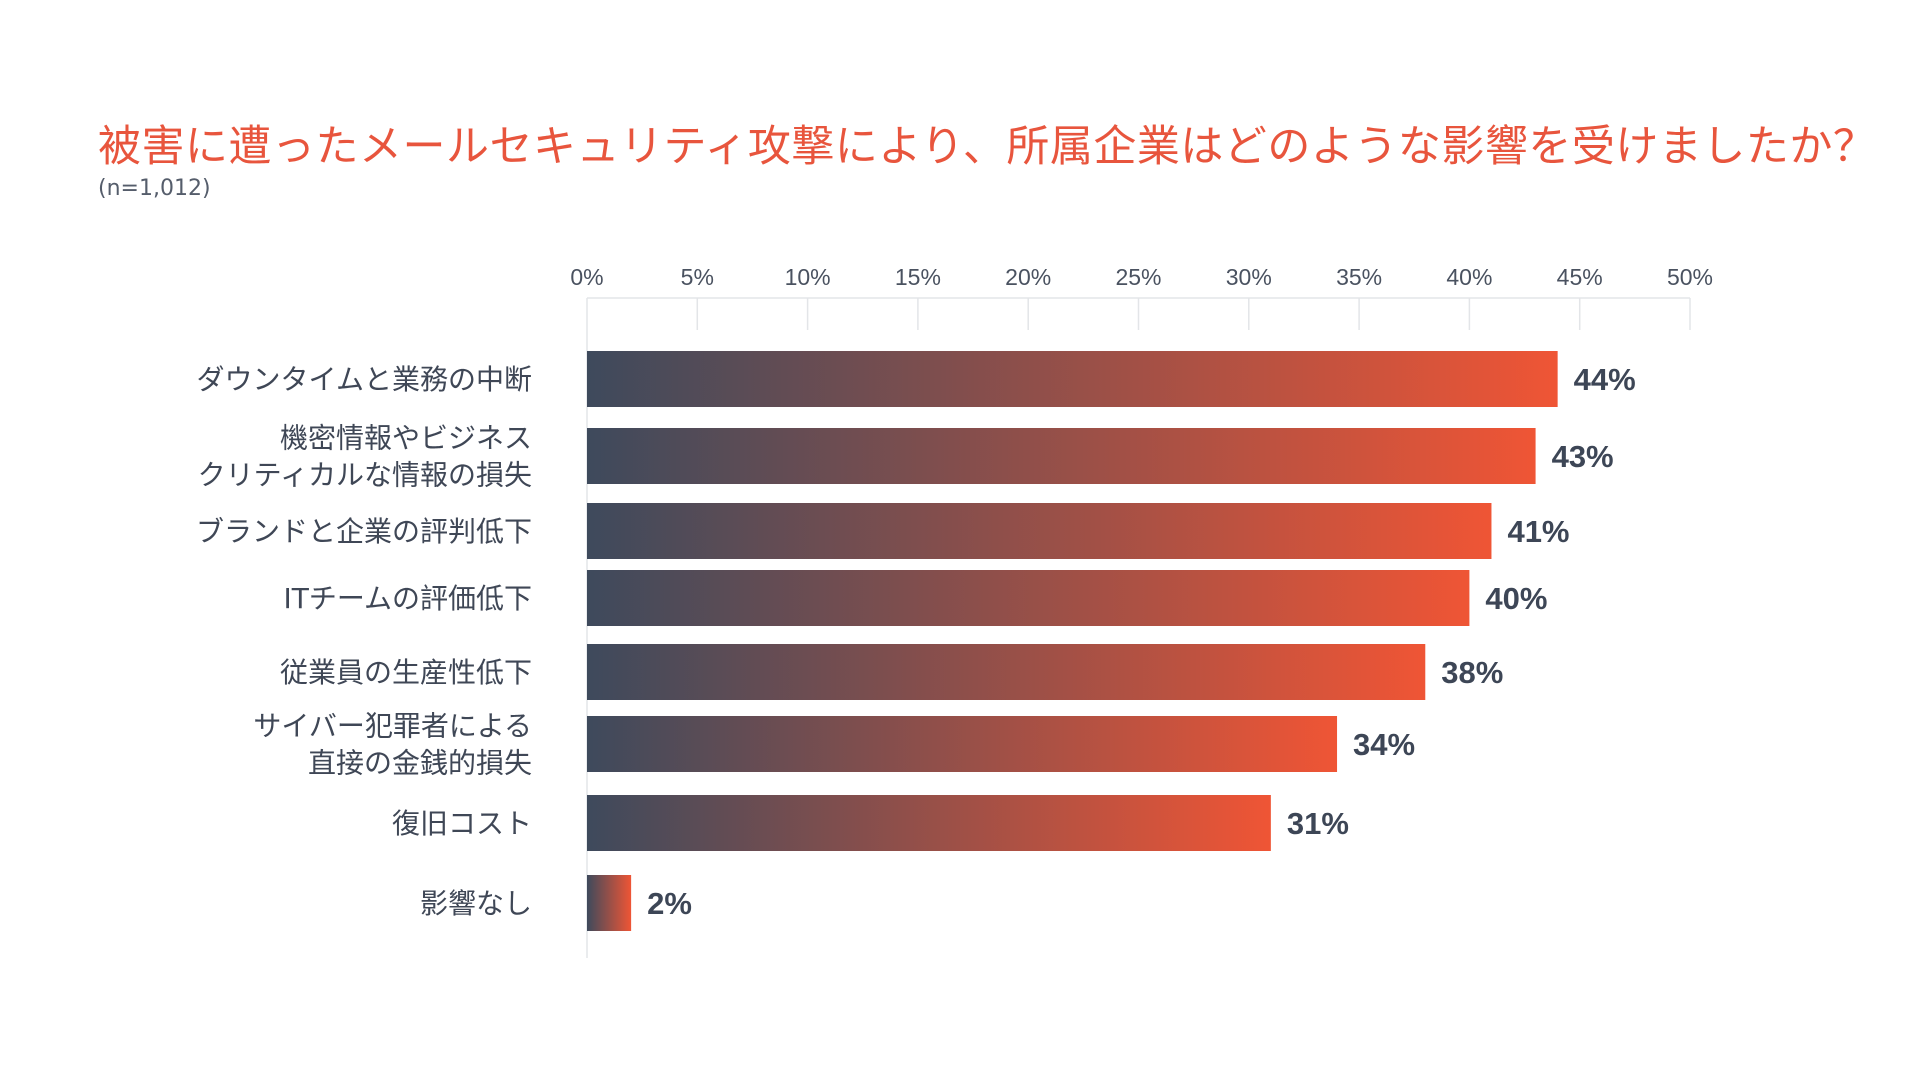 The height and width of the screenshot is (1080, 1920). Describe the element at coordinates (1359, 277) in the screenshot. I see `x-tick-label: 35%` at that location.